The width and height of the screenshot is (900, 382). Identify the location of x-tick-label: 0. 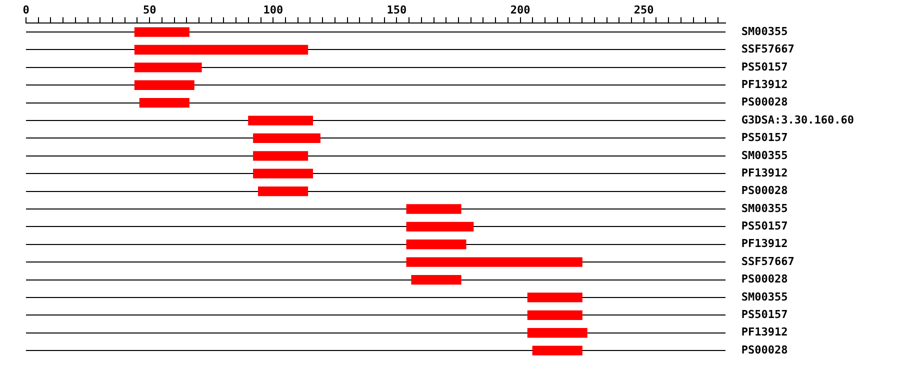
(26, 9).